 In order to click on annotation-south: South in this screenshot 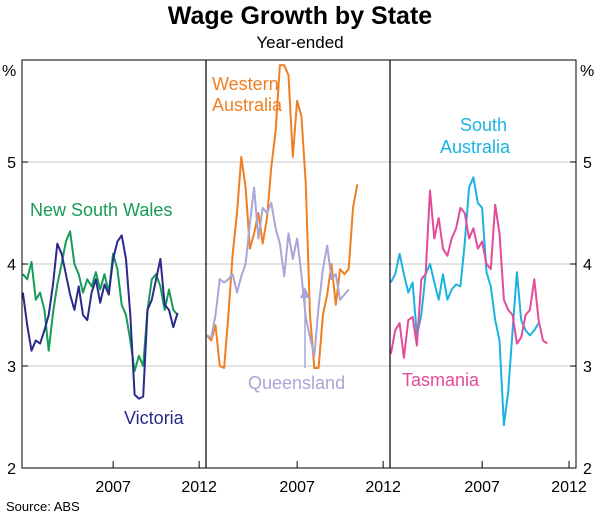, I will do `click(483, 125)`.